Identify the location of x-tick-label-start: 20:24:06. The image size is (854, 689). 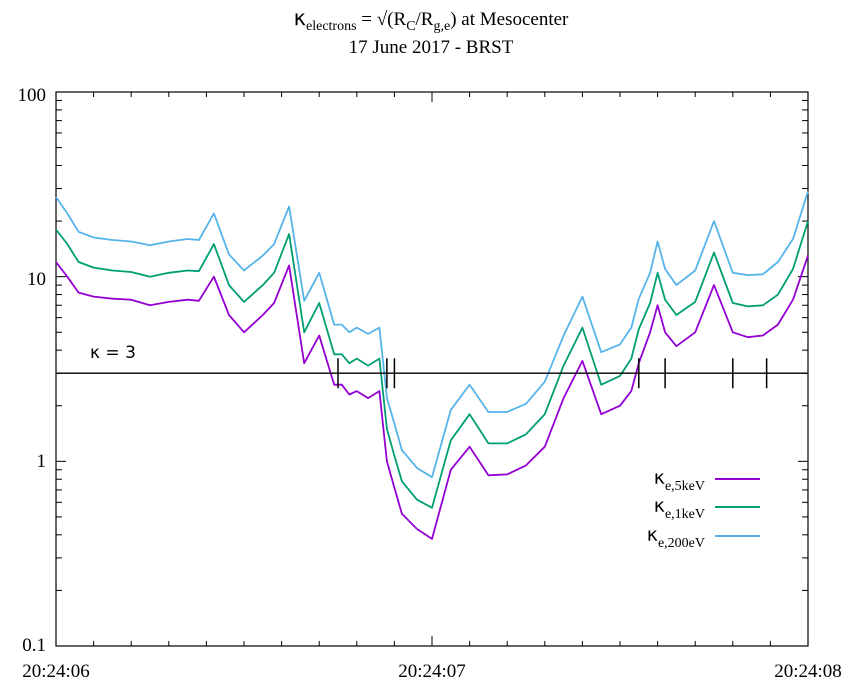
(56, 671).